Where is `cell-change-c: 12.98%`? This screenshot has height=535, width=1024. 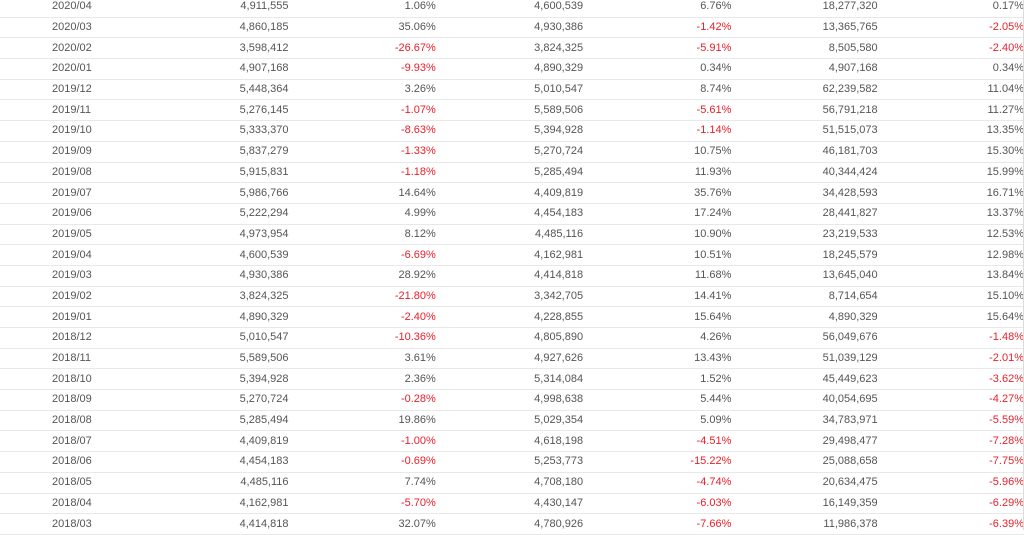 cell-change-c: 12.98% is located at coordinates (950, 255).